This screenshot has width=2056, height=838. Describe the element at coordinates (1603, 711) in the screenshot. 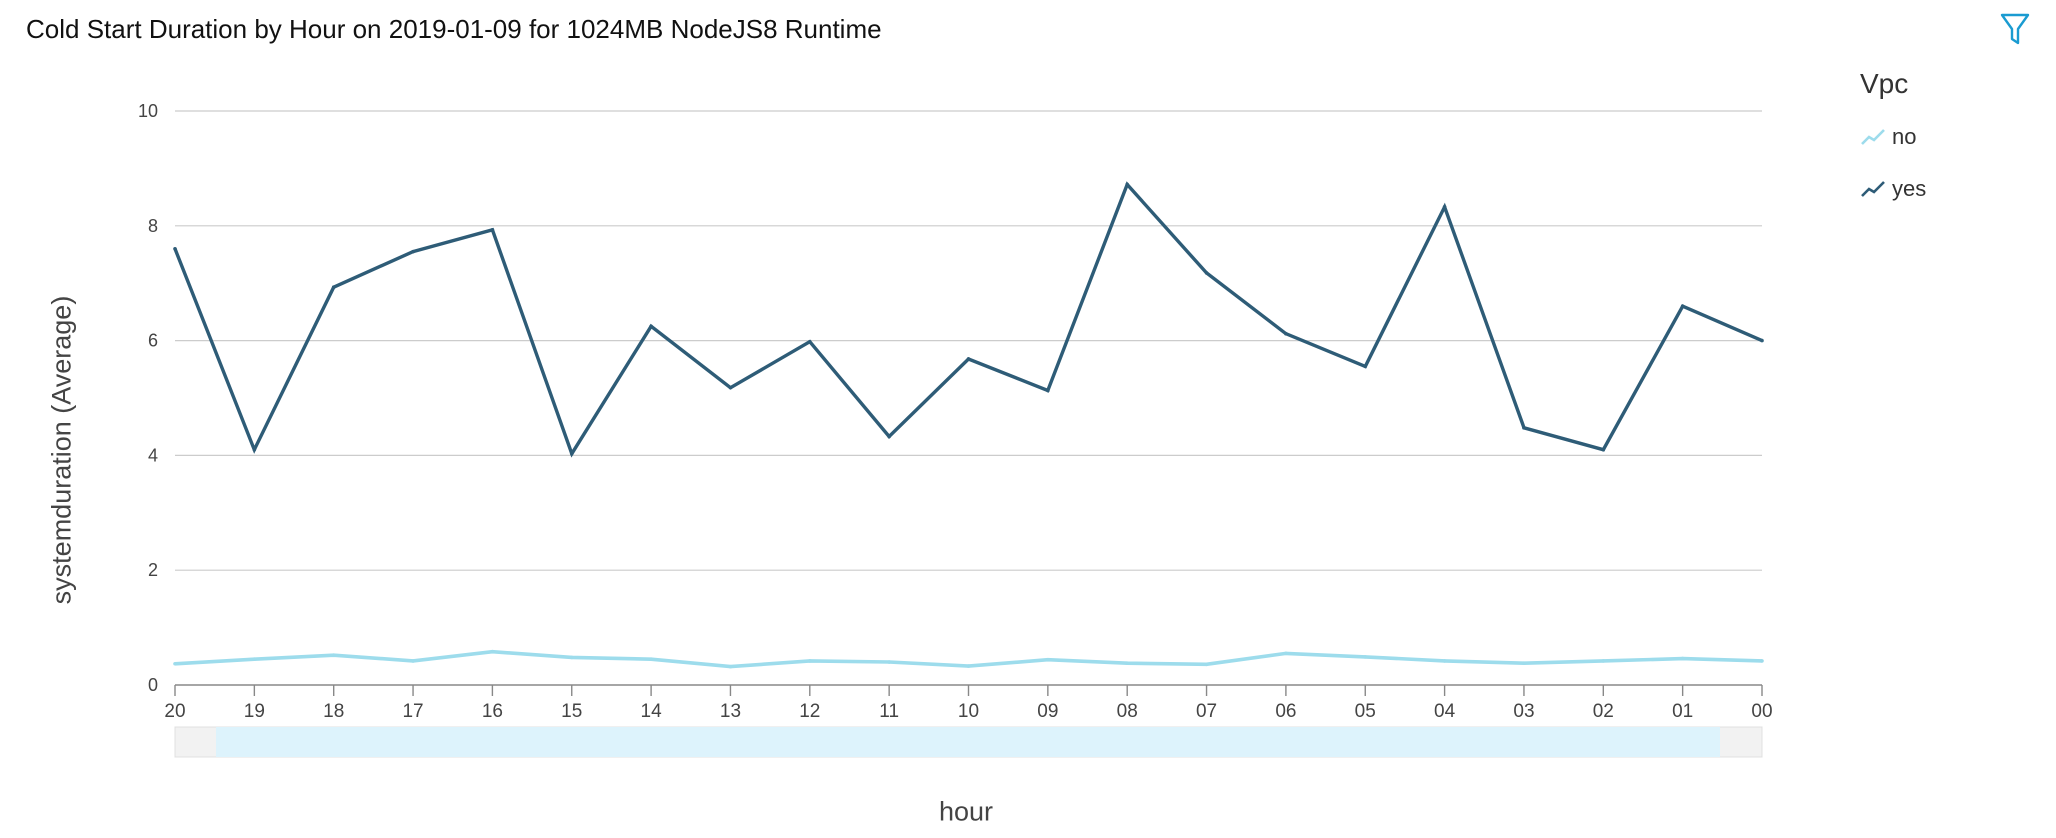

I see `x-tick-label: 02` at that location.